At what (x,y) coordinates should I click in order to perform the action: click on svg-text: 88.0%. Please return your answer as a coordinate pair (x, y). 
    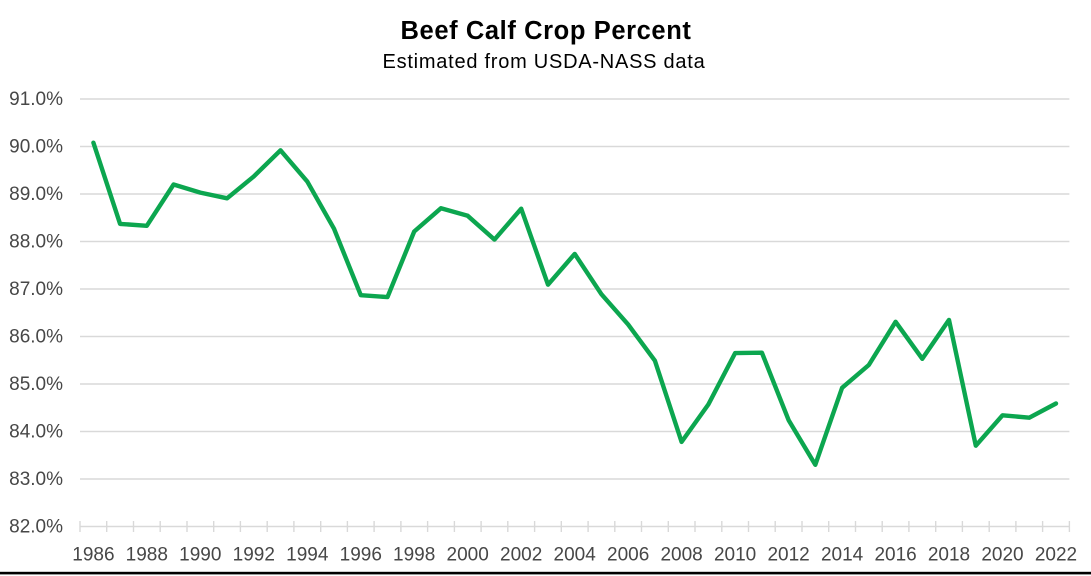
    Looking at the image, I should click on (36, 242).